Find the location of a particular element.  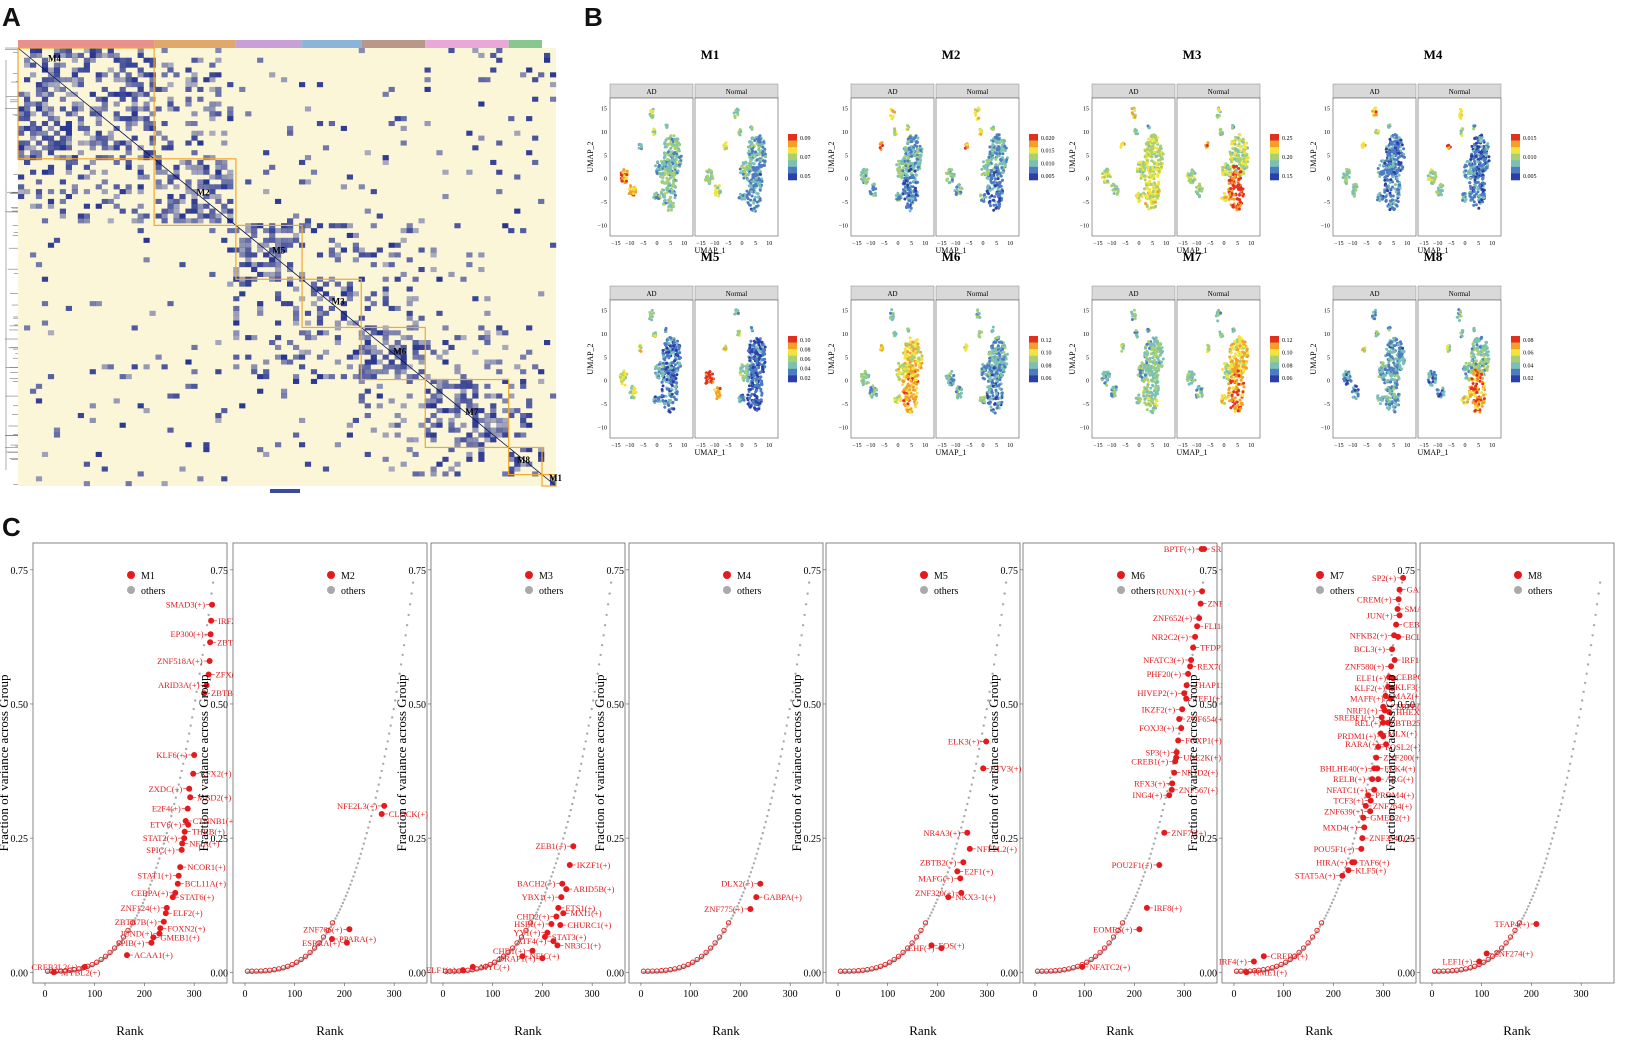

tf-label: CEBPG(+) is located at coordinates (1415, 677).